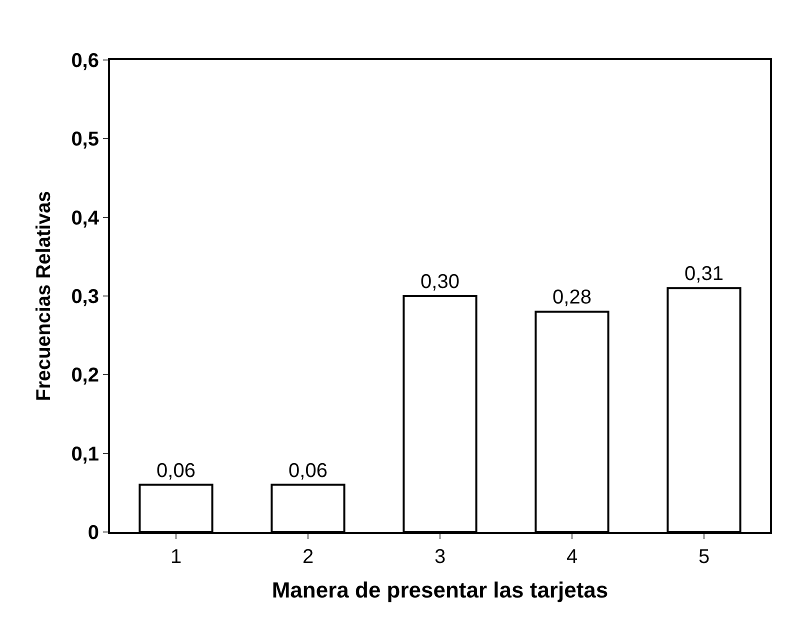 The height and width of the screenshot is (642, 790). Describe the element at coordinates (440, 557) in the screenshot. I see `x-tick-label: 3` at that location.